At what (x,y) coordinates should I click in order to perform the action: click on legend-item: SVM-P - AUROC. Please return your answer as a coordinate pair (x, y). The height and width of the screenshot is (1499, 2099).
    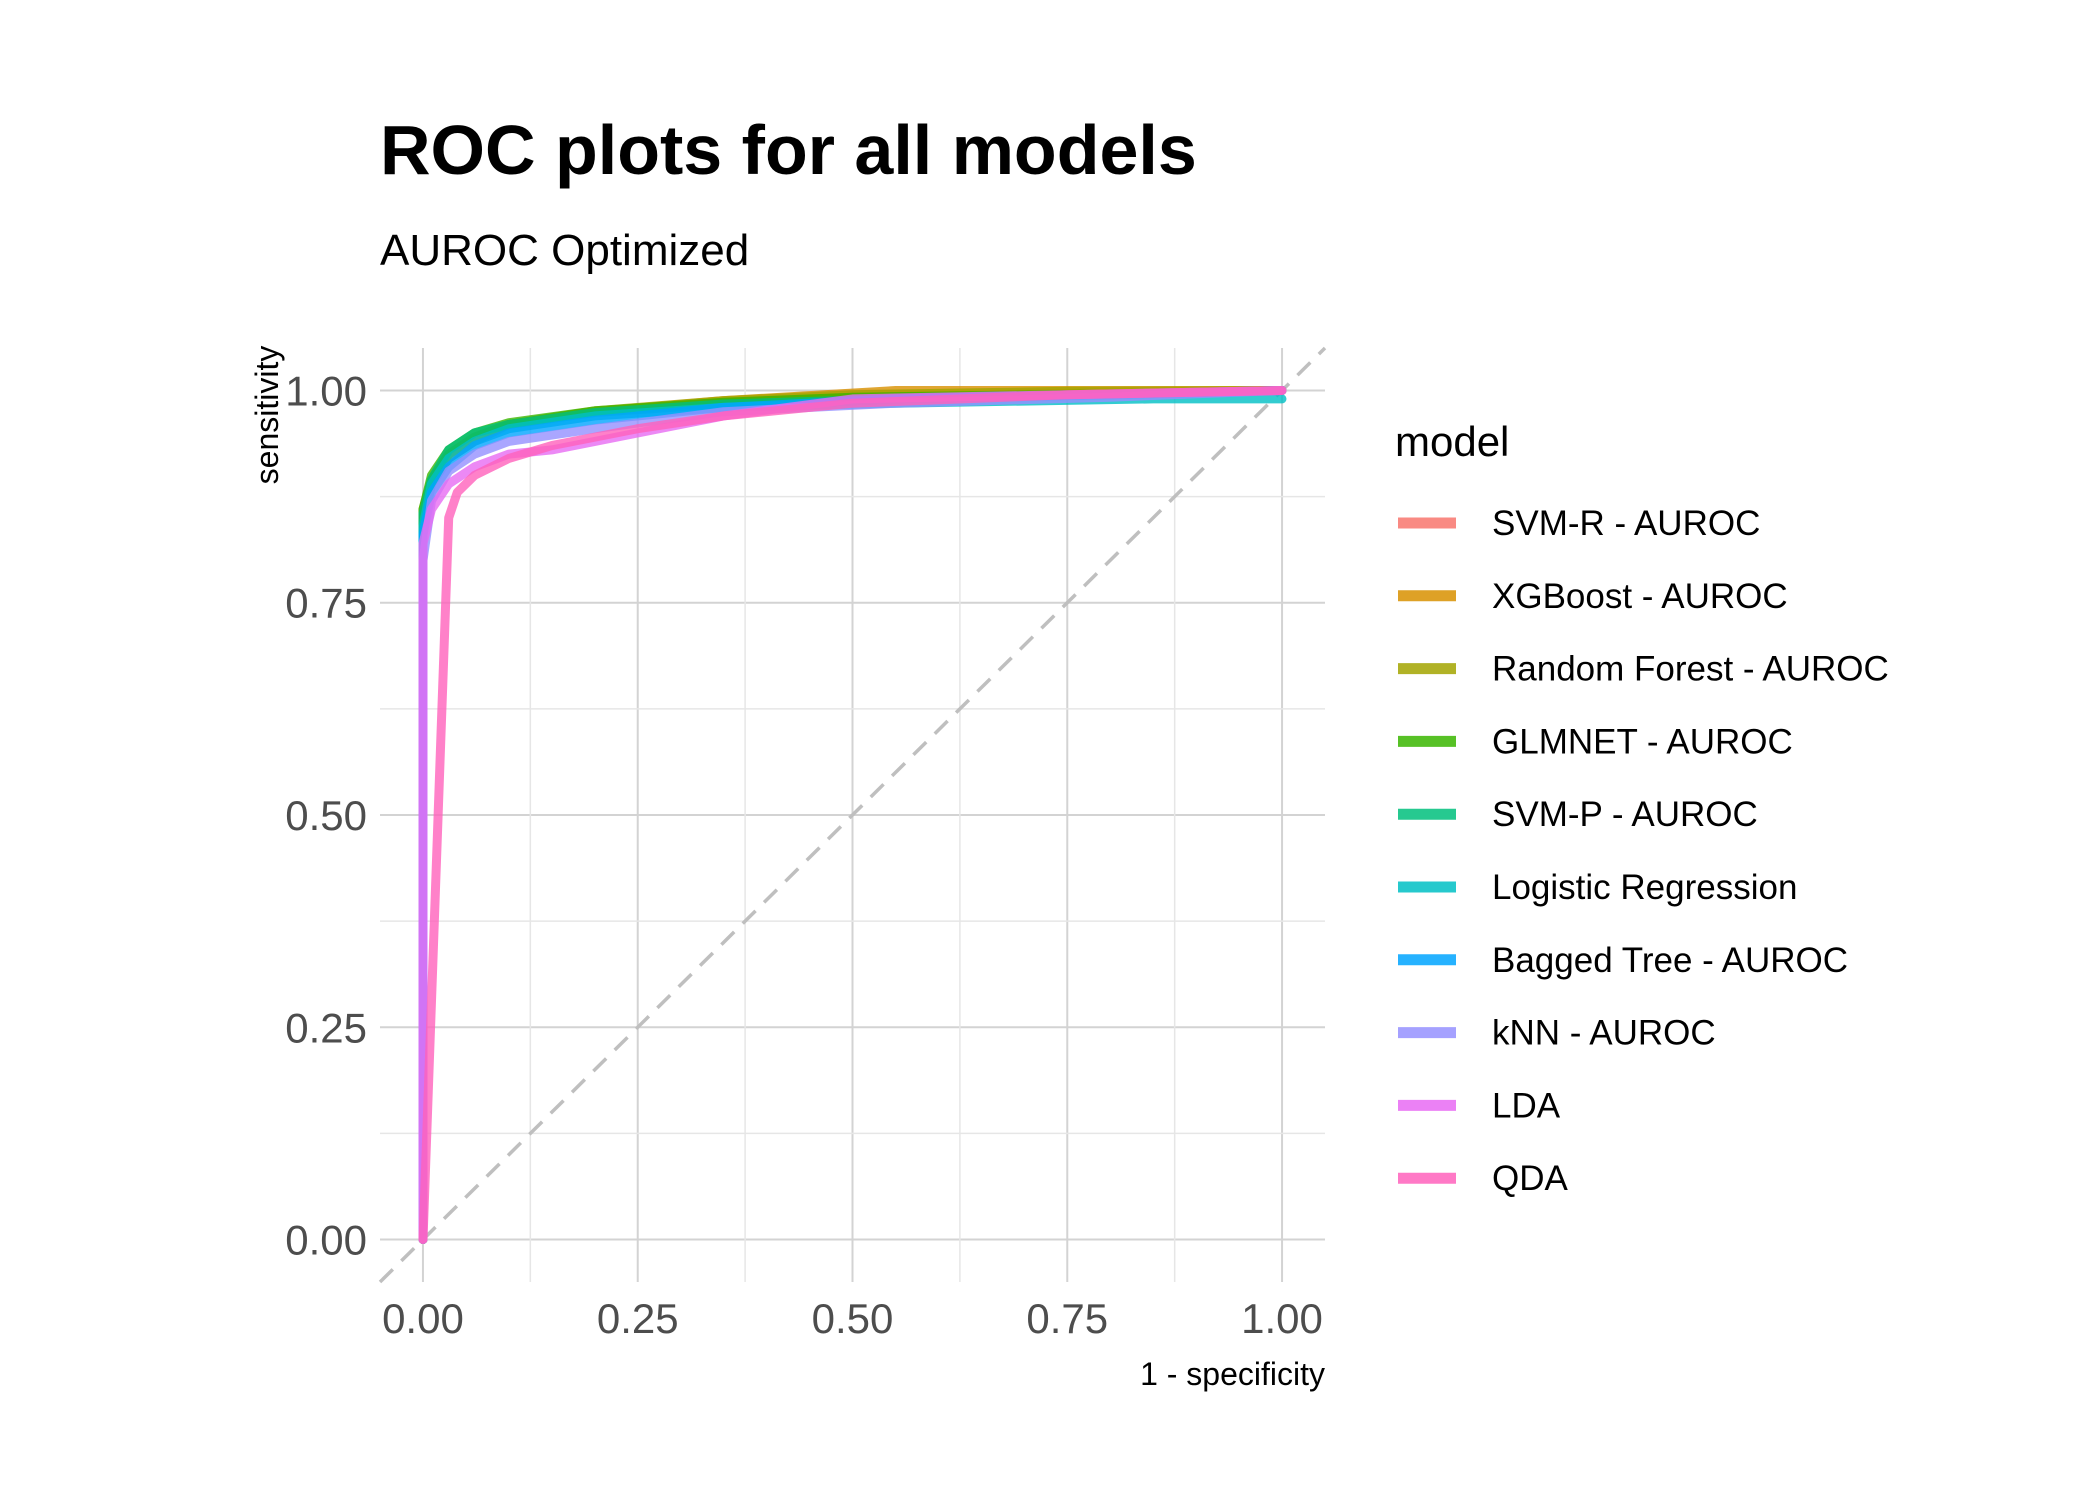
    Looking at the image, I should click on (1578, 814).